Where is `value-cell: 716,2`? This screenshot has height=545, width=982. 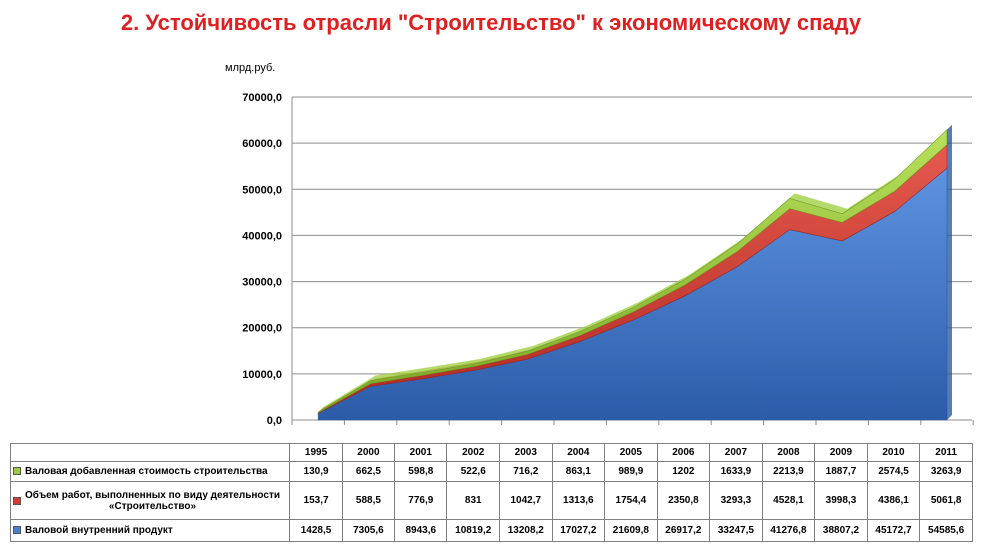
value-cell: 716,2 is located at coordinates (526, 471).